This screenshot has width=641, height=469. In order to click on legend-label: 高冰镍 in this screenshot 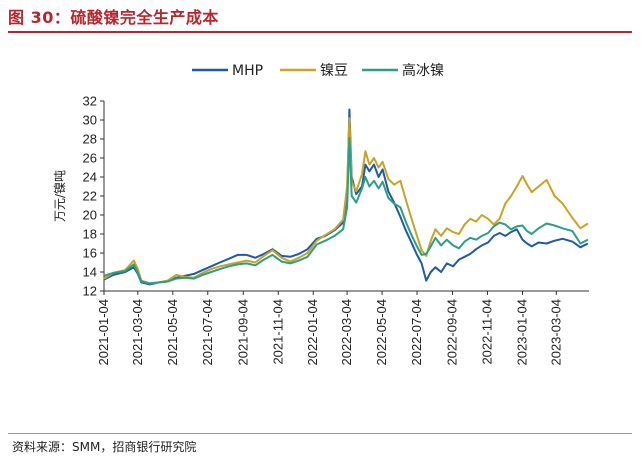, I will do `click(423, 70)`.